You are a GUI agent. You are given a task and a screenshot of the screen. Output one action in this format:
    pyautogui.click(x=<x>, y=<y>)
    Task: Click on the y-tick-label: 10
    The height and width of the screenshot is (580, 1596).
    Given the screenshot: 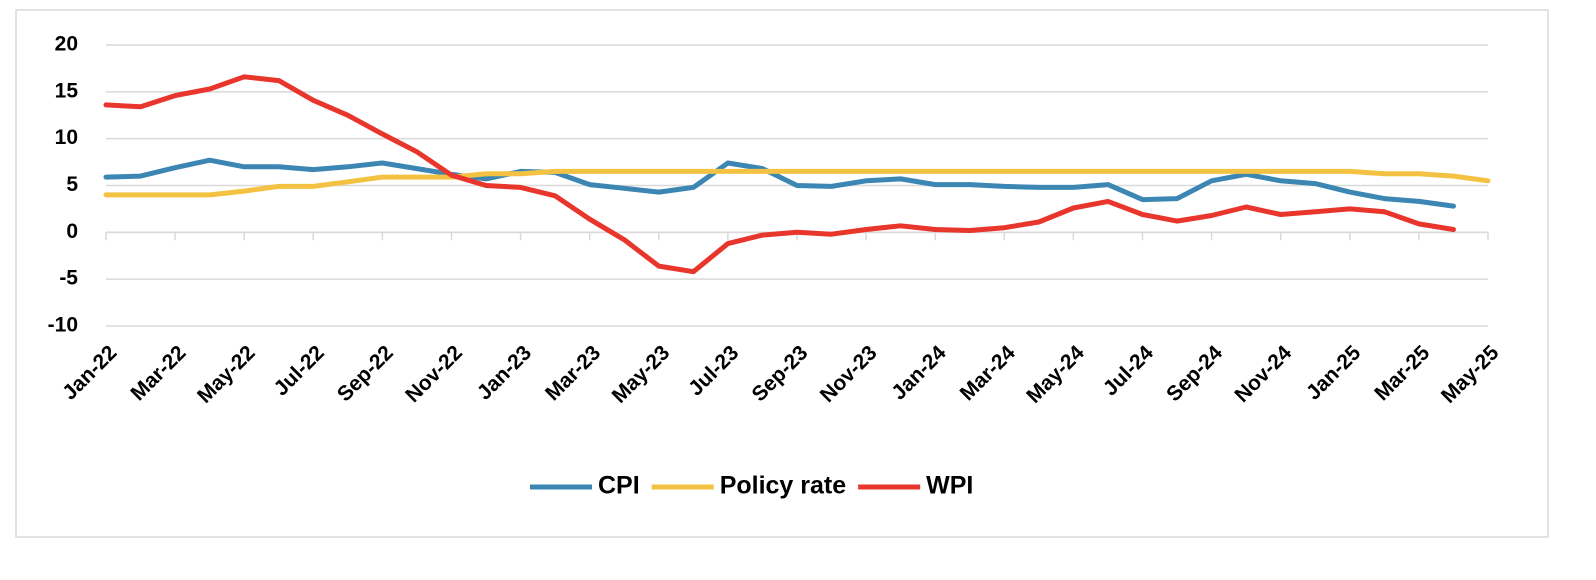 What is the action you would take?
    pyautogui.click(x=66, y=137)
    